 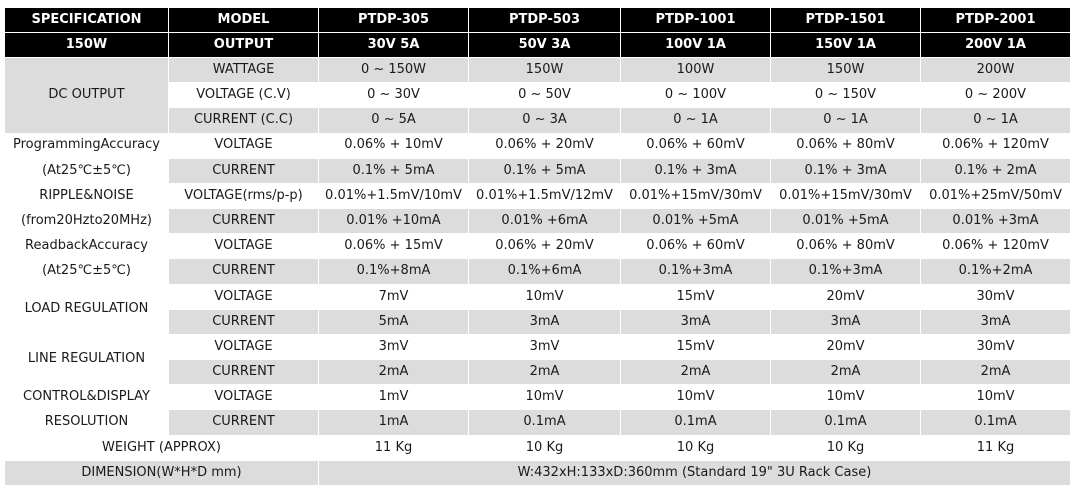 What do you see at coordinates (393, 397) in the screenshot?
I see `table-cell: 1mV` at bounding box center [393, 397].